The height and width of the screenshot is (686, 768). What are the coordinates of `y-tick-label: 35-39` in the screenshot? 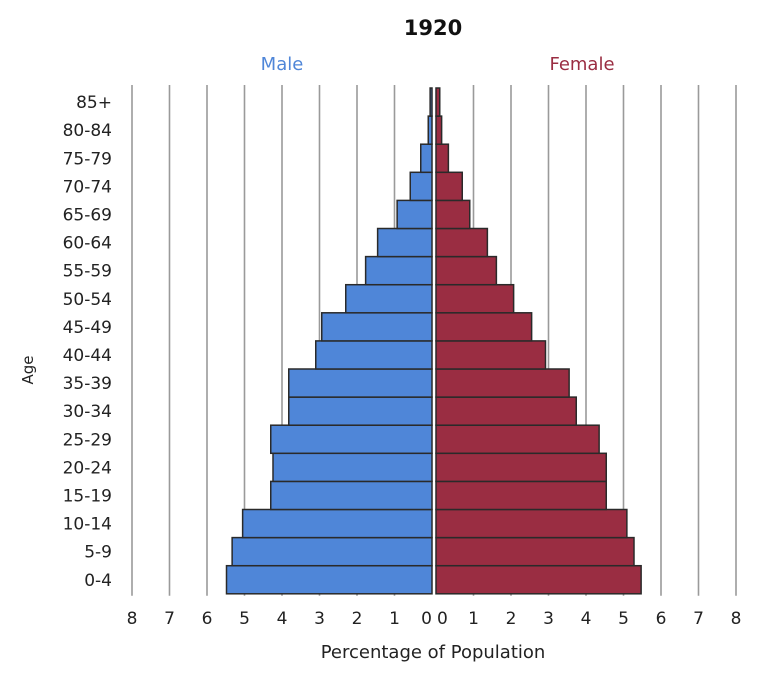 It's located at (87, 384).